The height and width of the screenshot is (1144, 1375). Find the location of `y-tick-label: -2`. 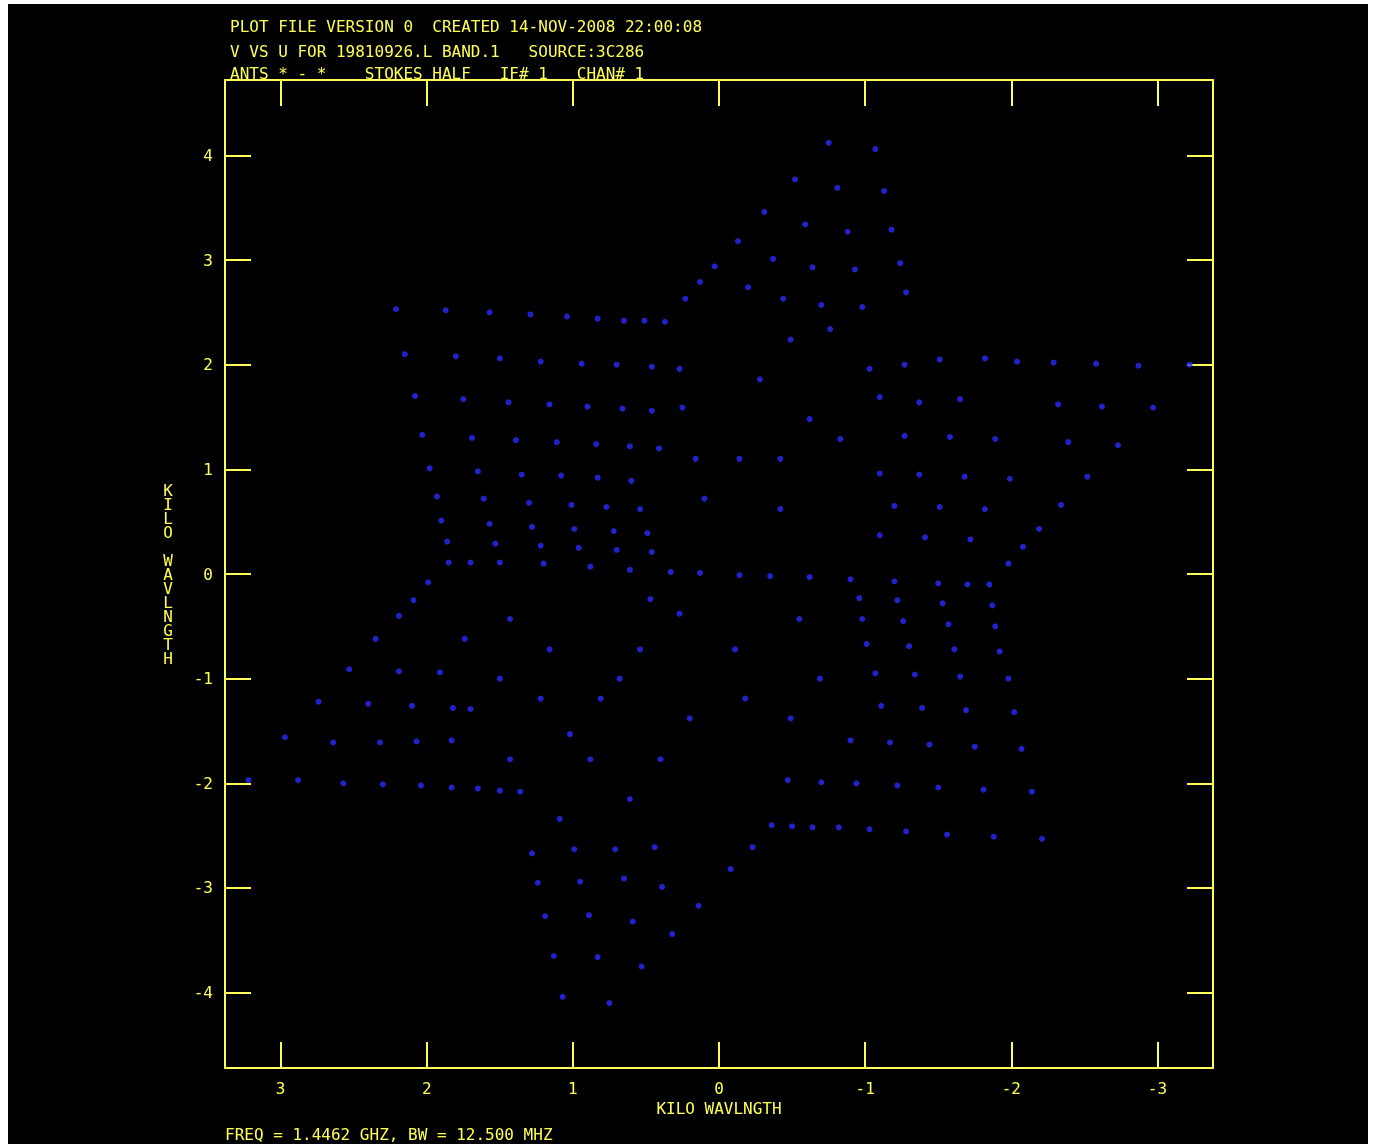

y-tick-label: -2 is located at coordinates (203, 783).